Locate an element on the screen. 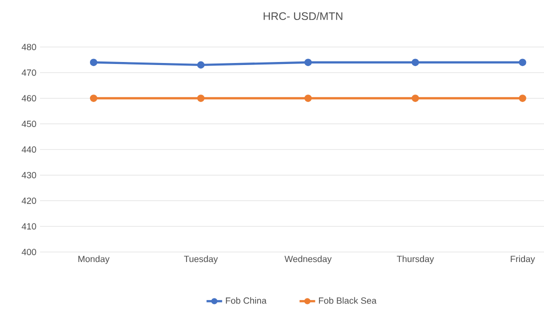 This screenshot has height=319, width=544. x-tick-label: Thursday is located at coordinates (415, 260).